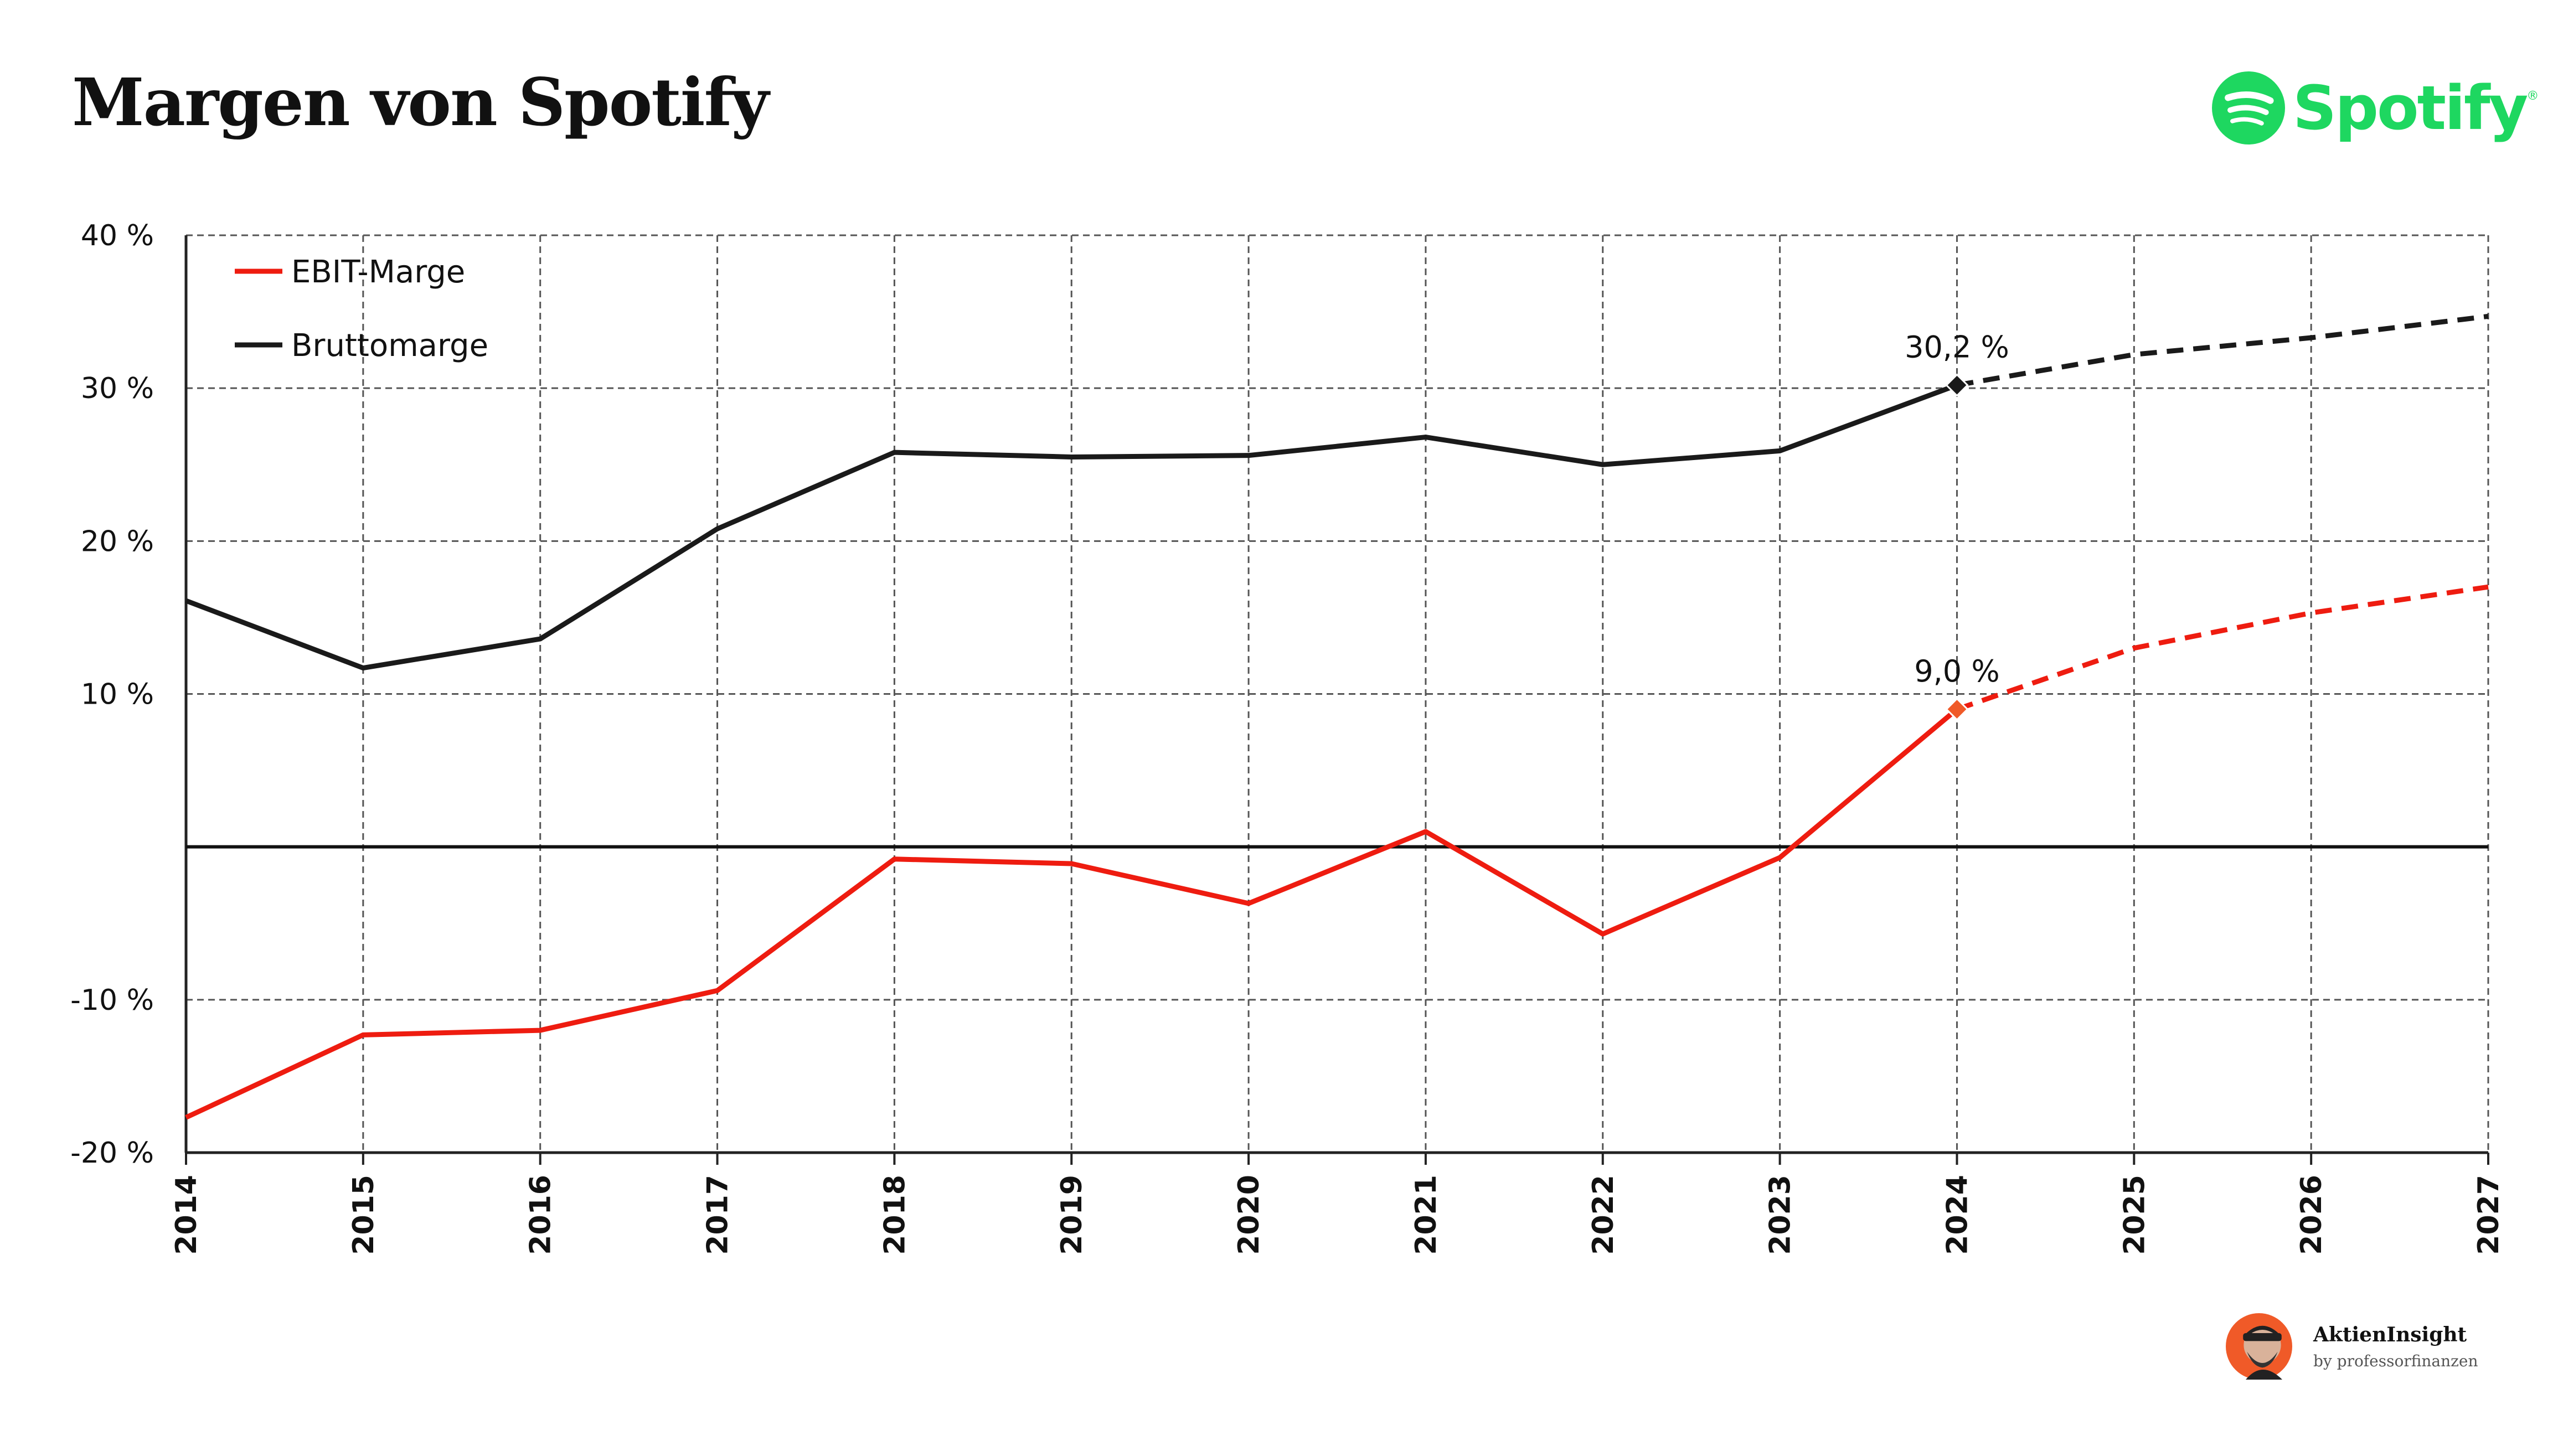  What do you see at coordinates (2259, 1346) in the screenshot?
I see `avatar-icon` at bounding box center [2259, 1346].